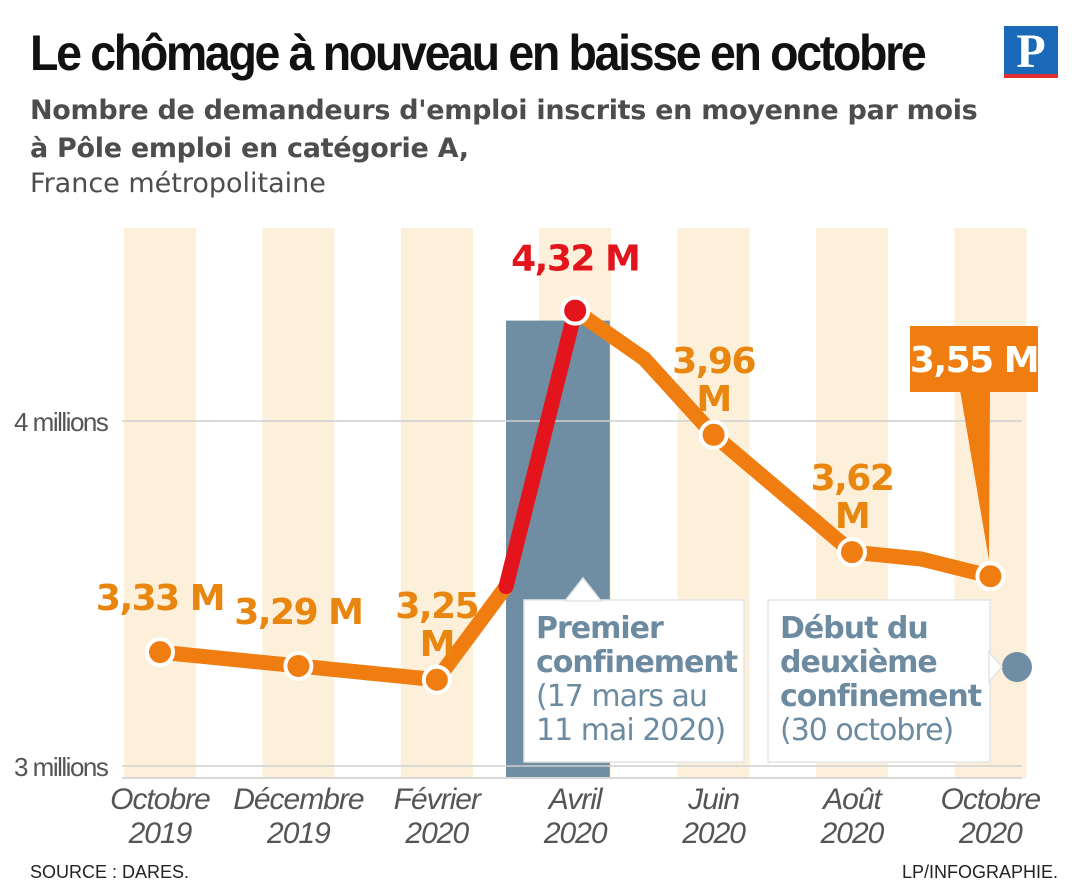 Image resolution: width=1080 pixels, height=894 pixels. I want to click on x-tick-month: Décembre, so click(298, 799).